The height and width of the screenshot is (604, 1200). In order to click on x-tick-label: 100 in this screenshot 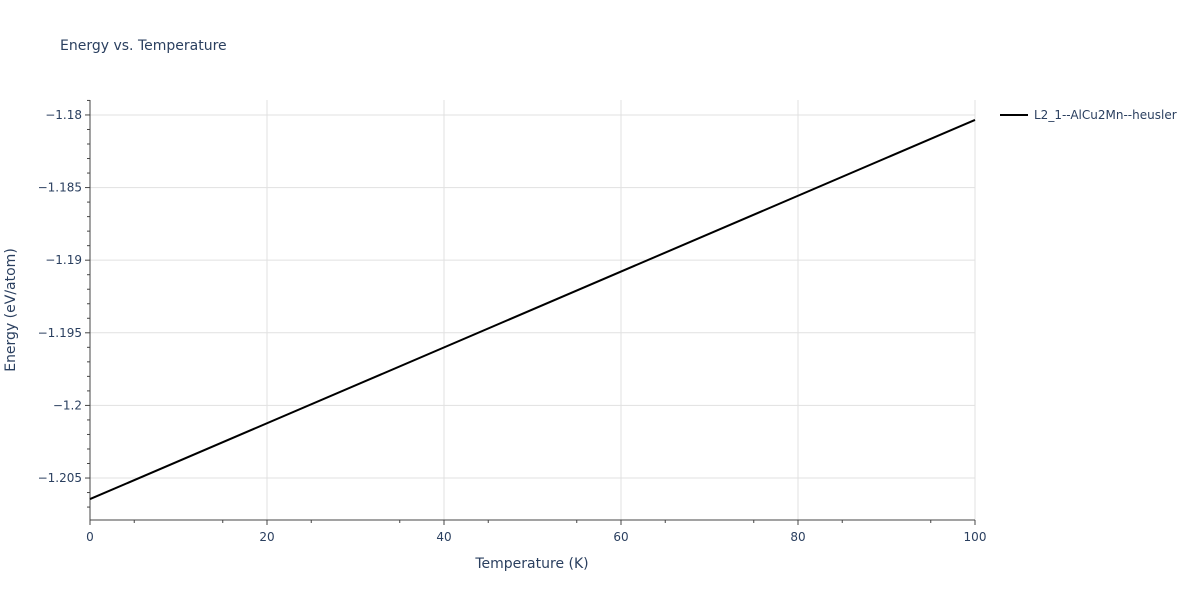, I will do `click(975, 537)`.